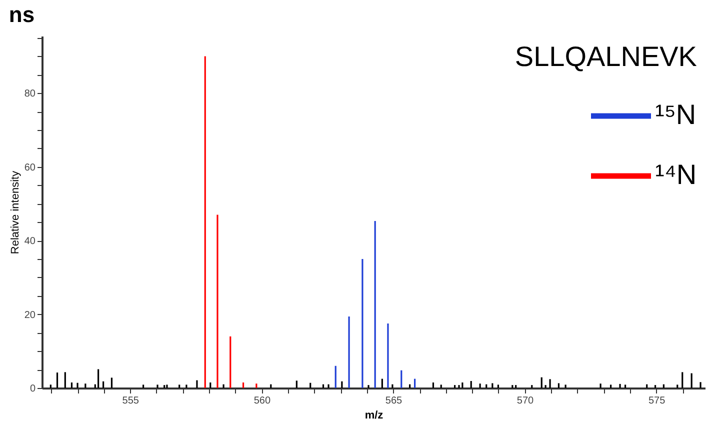 This screenshot has width=711, height=428. Describe the element at coordinates (131, 401) in the screenshot. I see `x-tick-label: 555` at that location.